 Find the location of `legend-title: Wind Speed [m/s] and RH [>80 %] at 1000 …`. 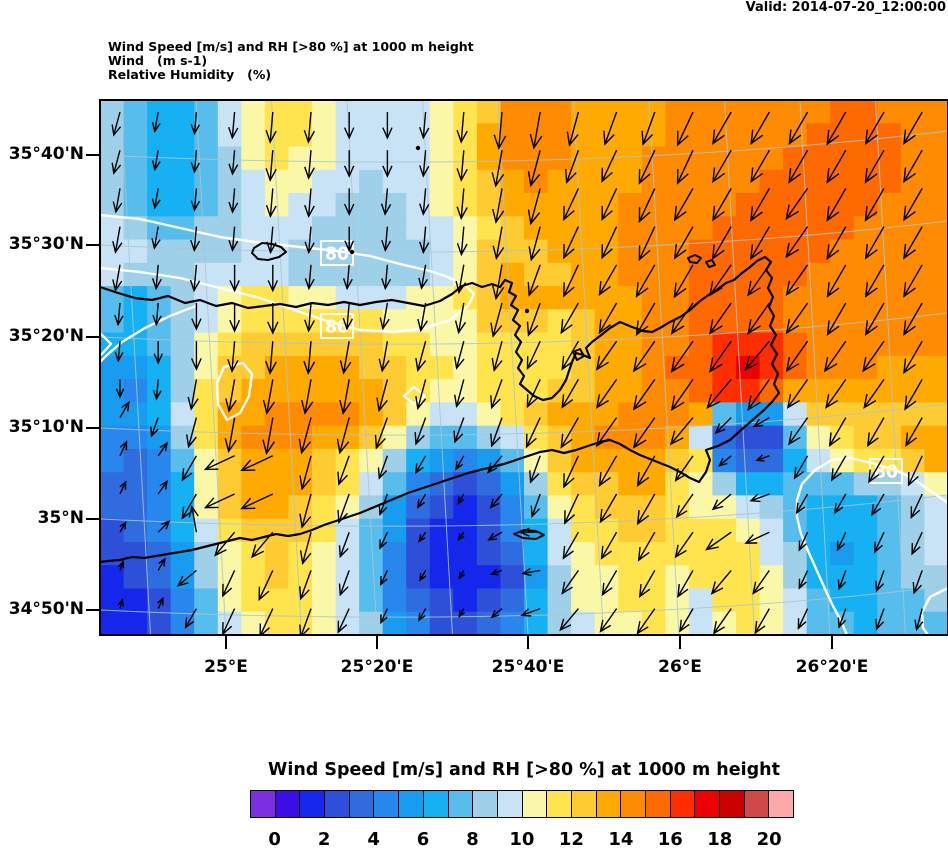

legend-title: Wind Speed [m/s] and RH [>80 %] at 1000 … is located at coordinates (524, 770).